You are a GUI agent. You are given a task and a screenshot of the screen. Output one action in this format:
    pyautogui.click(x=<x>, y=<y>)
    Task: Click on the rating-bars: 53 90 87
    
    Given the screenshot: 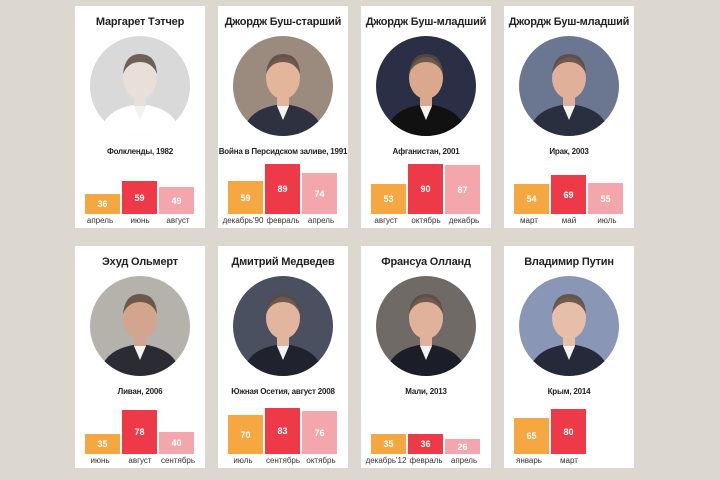 What is the action you would take?
    pyautogui.click(x=426, y=186)
    